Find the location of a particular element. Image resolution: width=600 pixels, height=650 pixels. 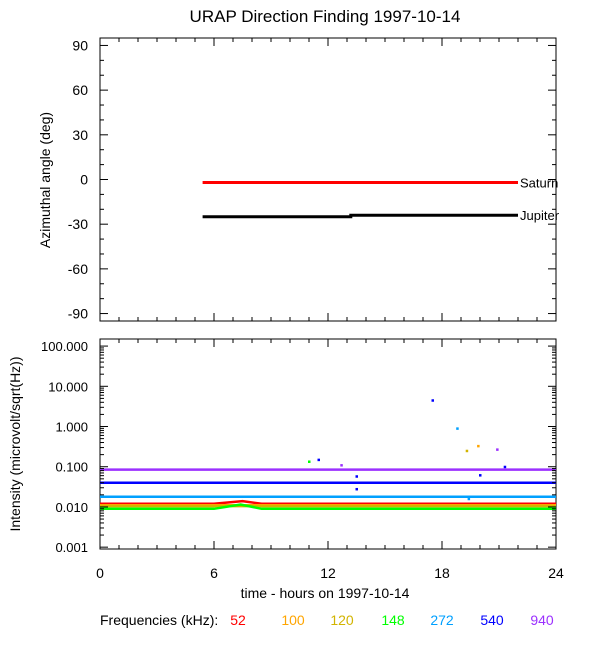

intensity-y-tick-label: 0.100 is located at coordinates (71, 467).